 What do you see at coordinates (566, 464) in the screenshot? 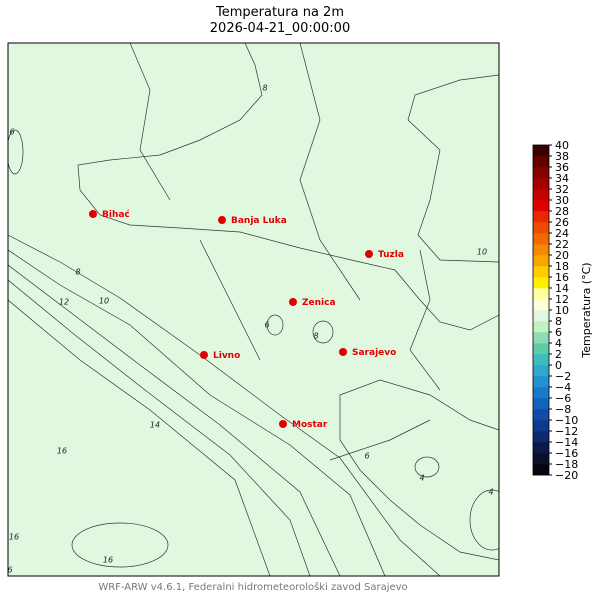
I see `colorbar-tick-label: −18` at bounding box center [566, 464].